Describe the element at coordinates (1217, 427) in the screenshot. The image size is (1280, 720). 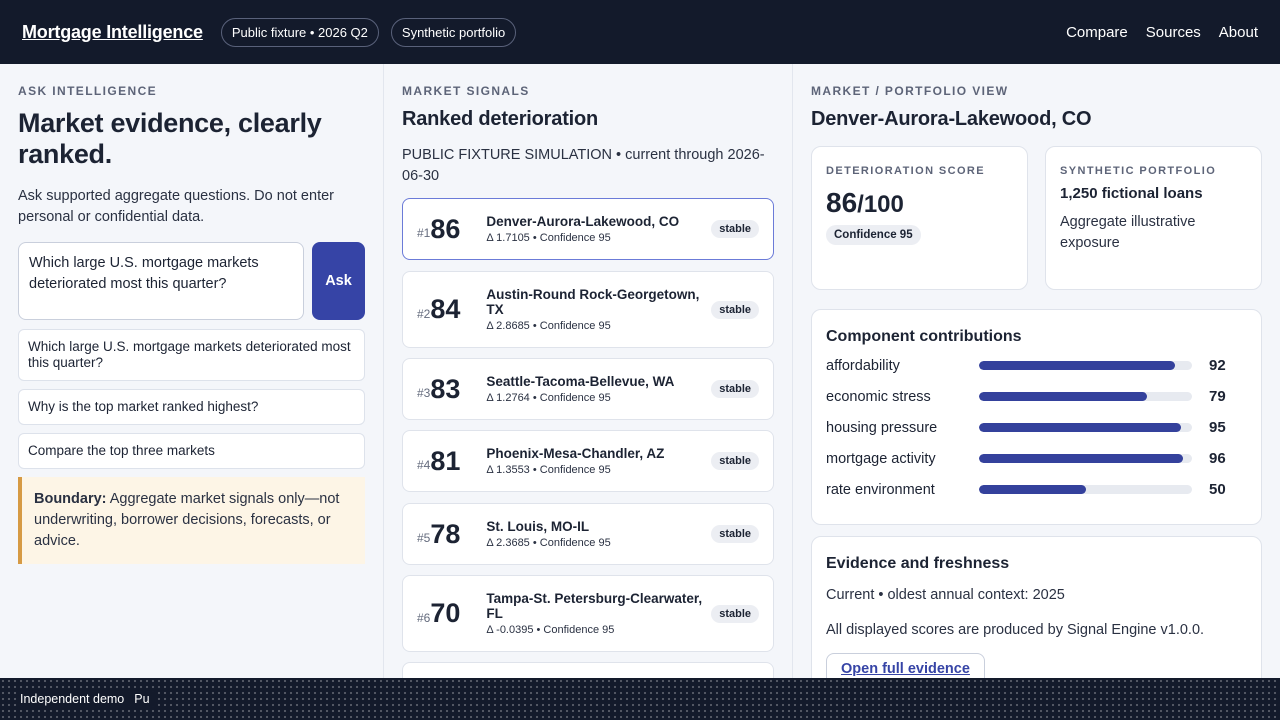
I see `component-value: 95` at that location.